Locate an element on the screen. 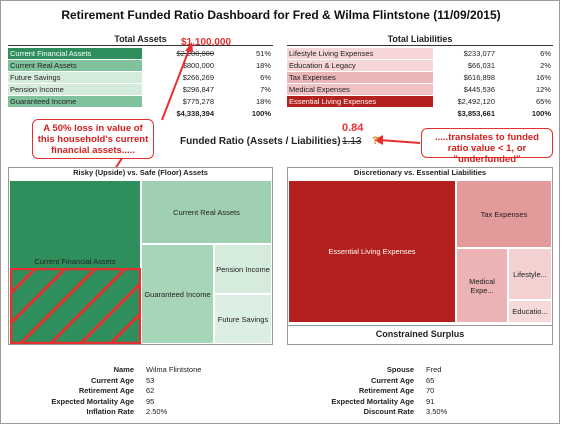  profile-row: Name Wilma Flintstone is located at coordinates (108, 370).